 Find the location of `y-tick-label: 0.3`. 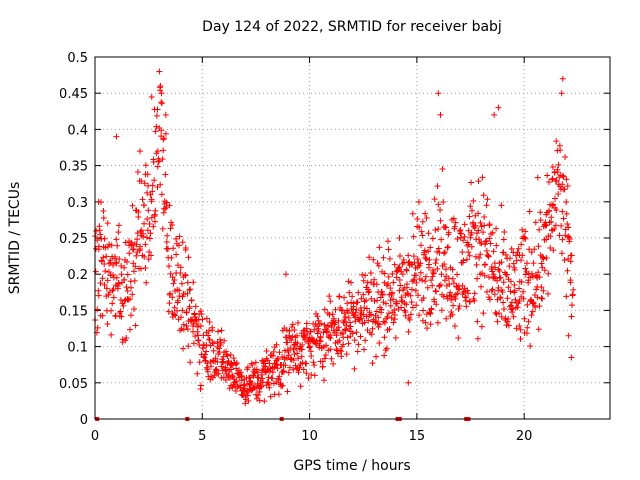

y-tick-label: 0.3 is located at coordinates (77, 203).